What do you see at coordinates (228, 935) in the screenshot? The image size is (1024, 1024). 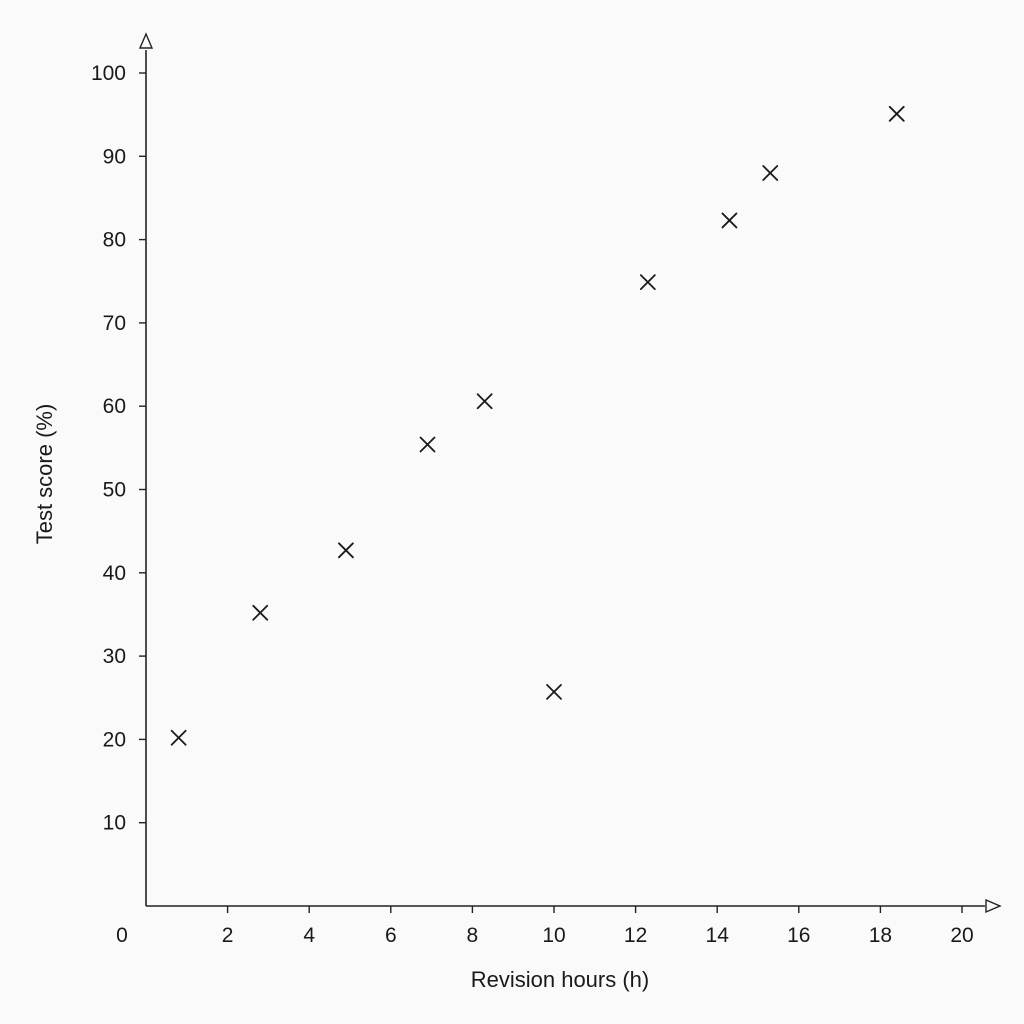 I see `x-tick-label: 2` at bounding box center [228, 935].